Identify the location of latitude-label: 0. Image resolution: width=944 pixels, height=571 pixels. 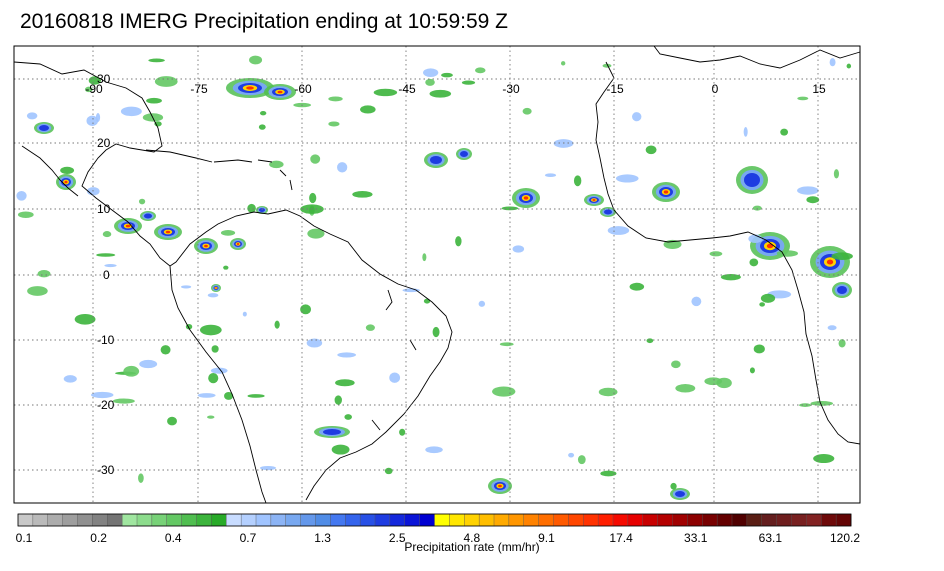
(106, 275).